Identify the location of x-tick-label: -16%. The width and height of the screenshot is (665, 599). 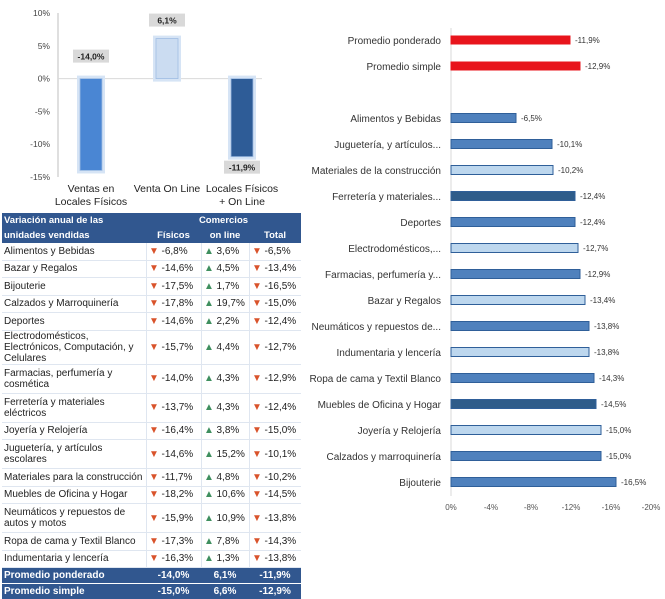
(611, 507).